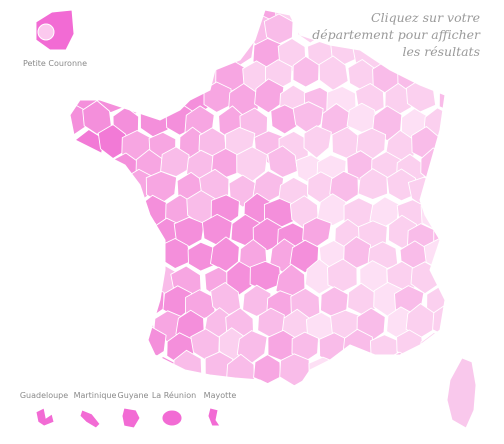 The image size is (504, 444). Describe the element at coordinates (172, 418) in the screenshot. I see `la-reunion` at that location.